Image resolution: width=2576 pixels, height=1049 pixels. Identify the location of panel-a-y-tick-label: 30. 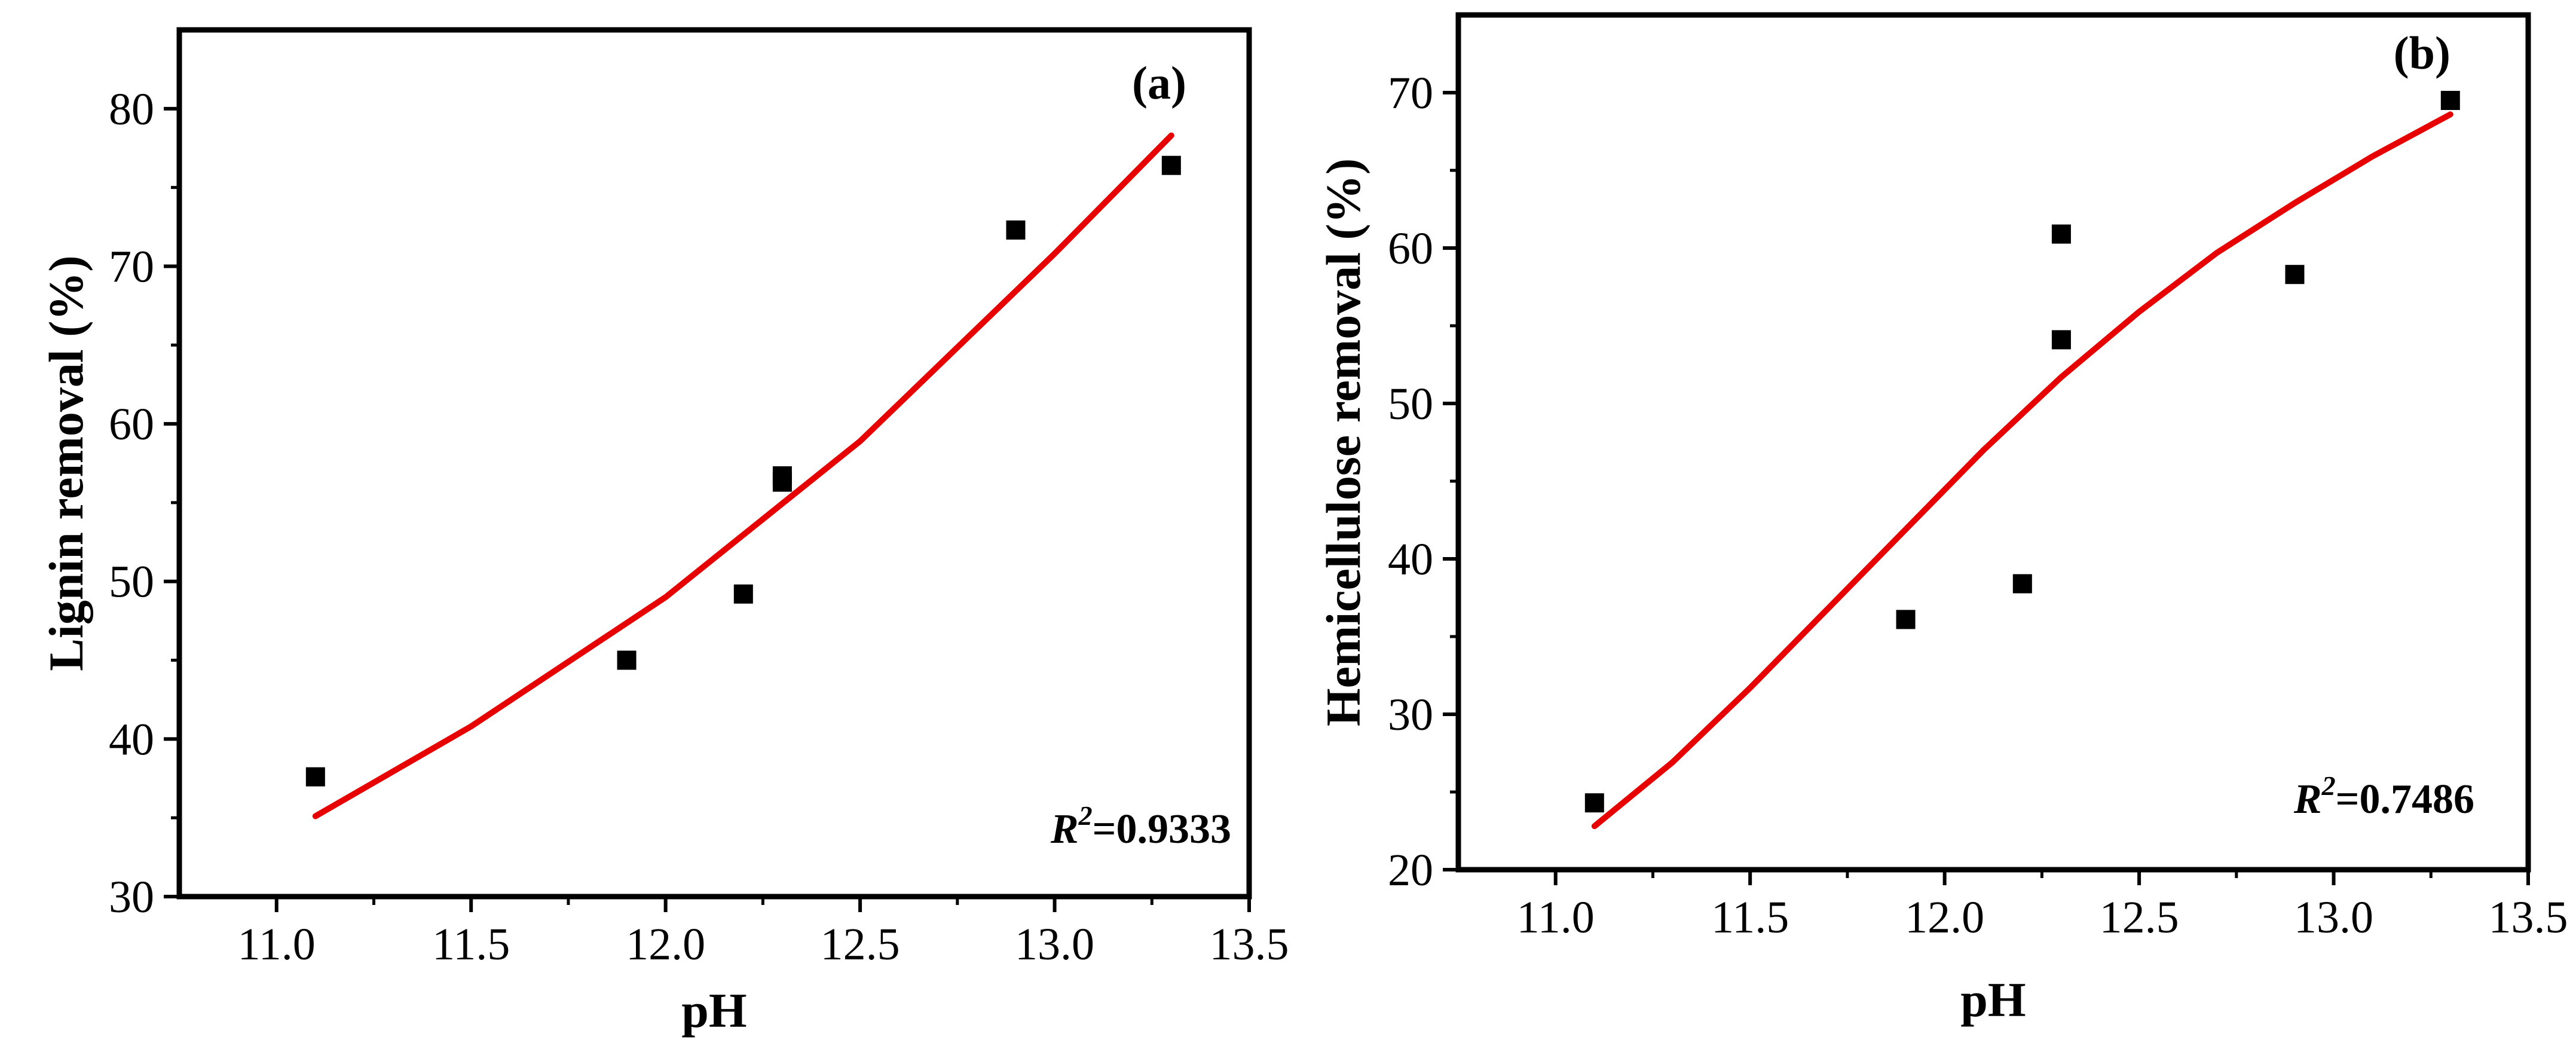
(131, 897).